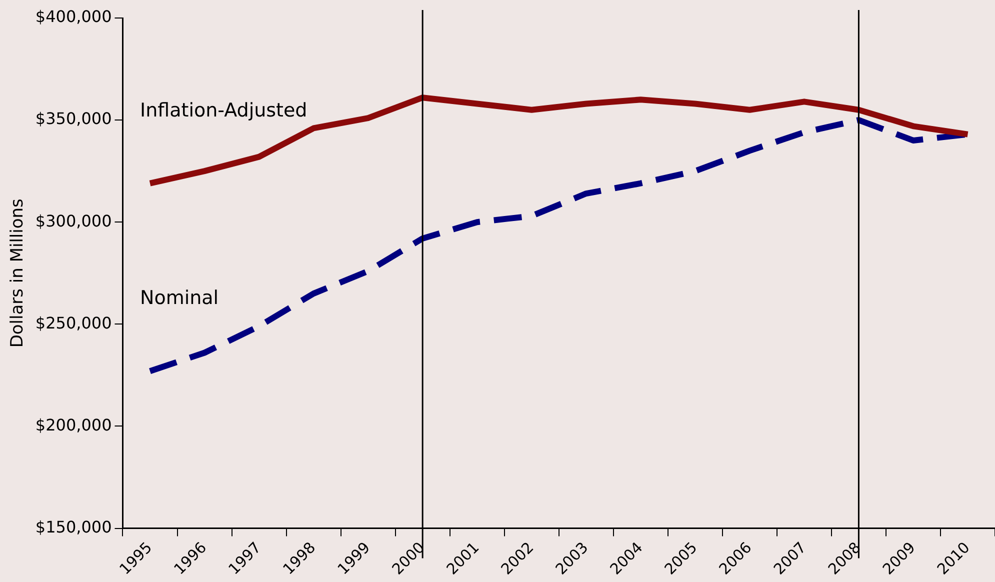  Describe the element at coordinates (73, 118) in the screenshot. I see `y-tick-label: $350,000` at that location.